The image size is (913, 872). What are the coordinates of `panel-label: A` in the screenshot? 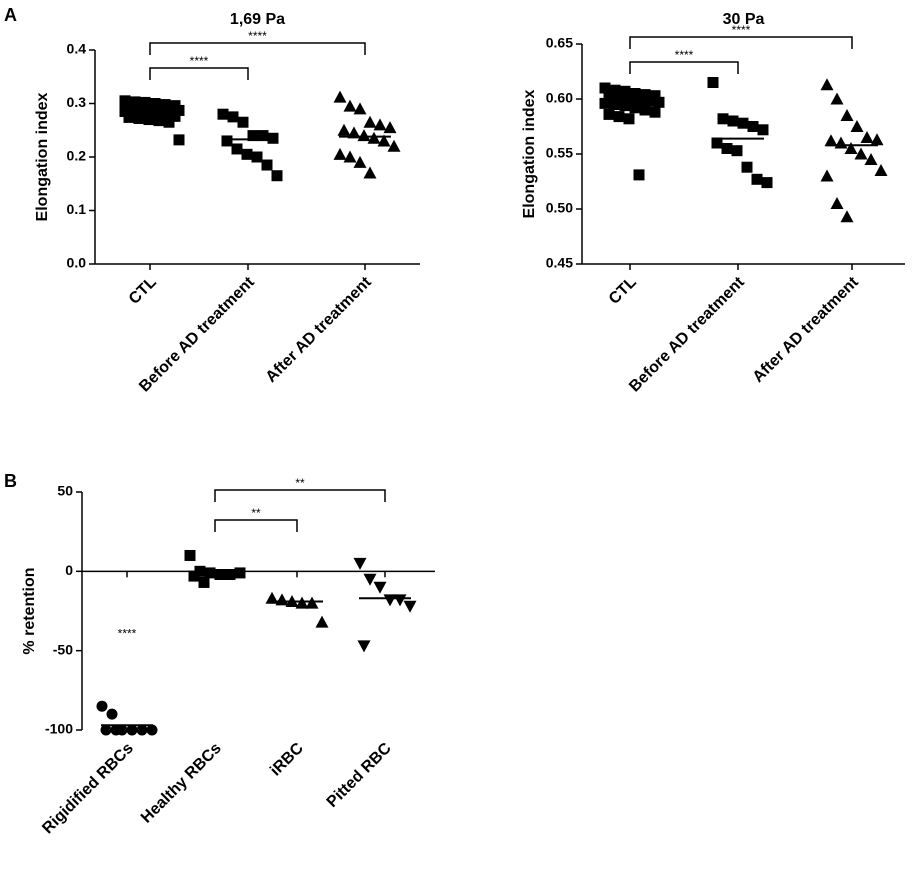 It's located at (10, 15).